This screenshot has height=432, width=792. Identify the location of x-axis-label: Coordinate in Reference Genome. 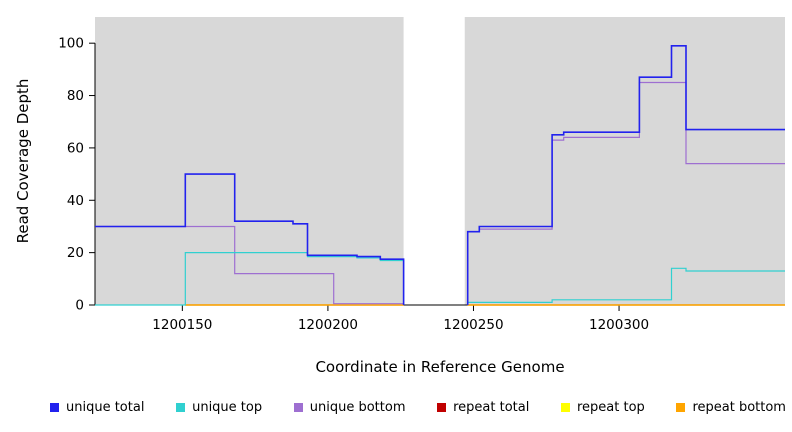
(440, 367).